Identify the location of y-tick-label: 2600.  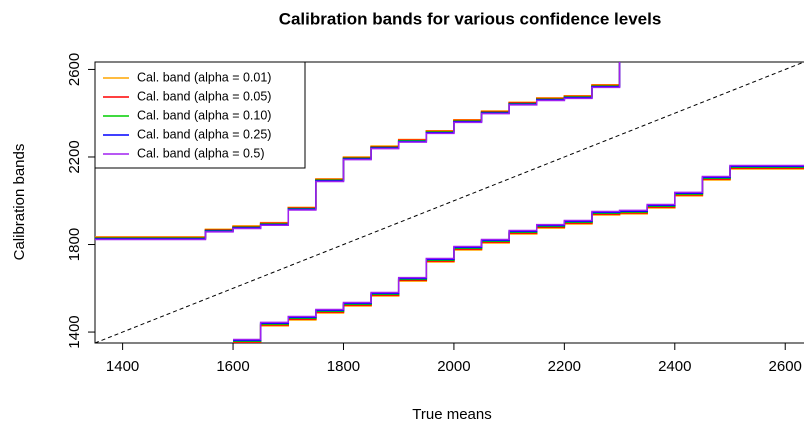
(74, 69).